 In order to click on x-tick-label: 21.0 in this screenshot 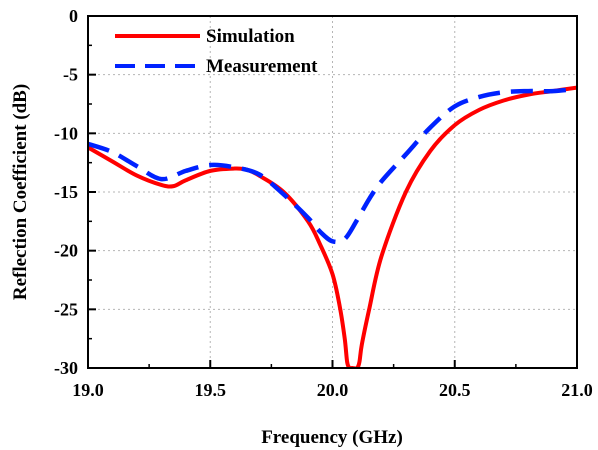, I will do `click(577, 390)`.